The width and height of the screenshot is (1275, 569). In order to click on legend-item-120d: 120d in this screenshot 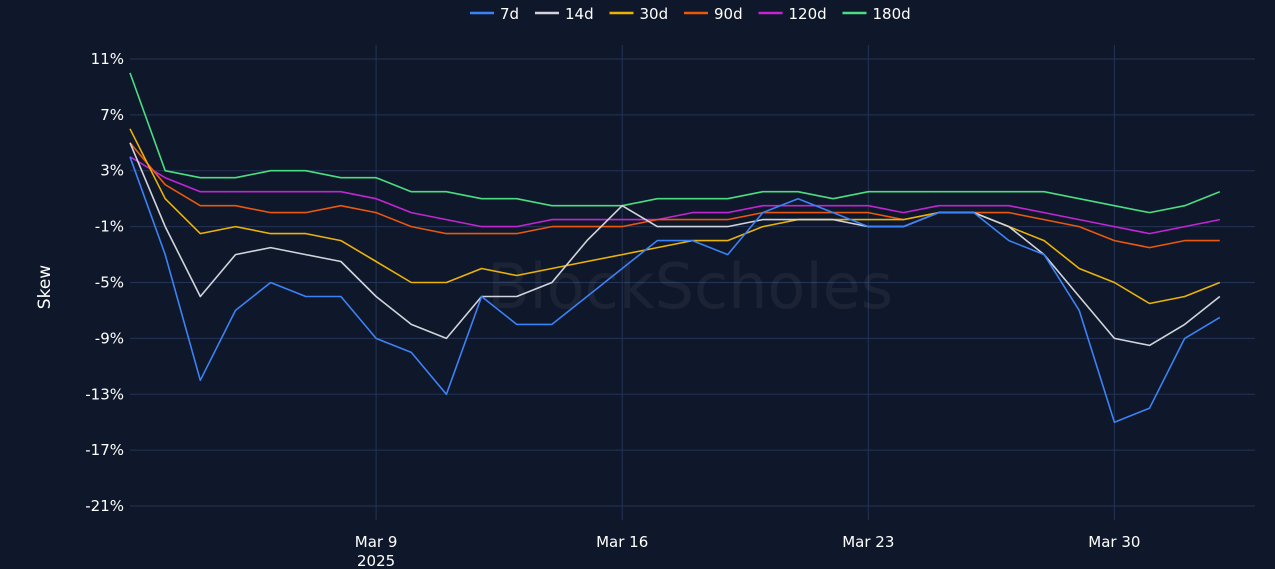, I will do `click(792, 14)`.